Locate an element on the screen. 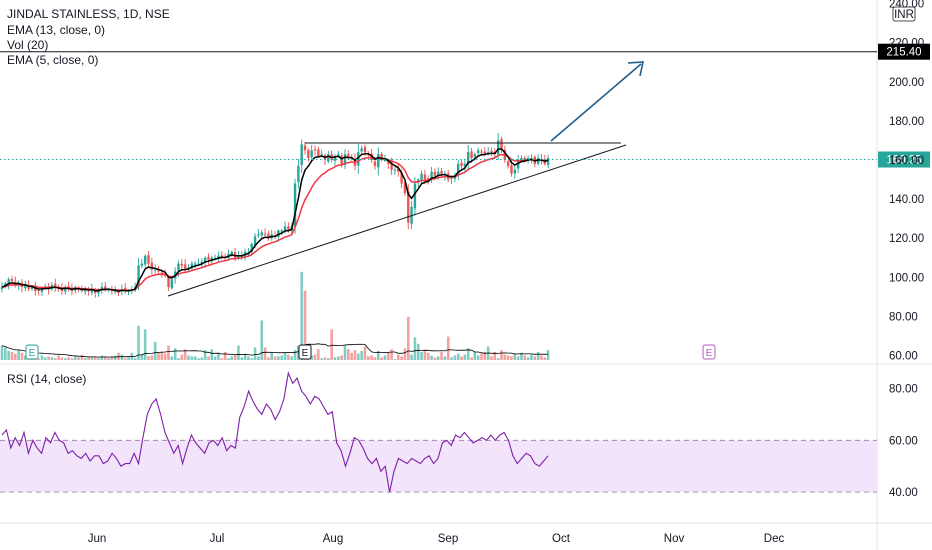  rsi-title: RSI (14, close) is located at coordinates (46, 379).